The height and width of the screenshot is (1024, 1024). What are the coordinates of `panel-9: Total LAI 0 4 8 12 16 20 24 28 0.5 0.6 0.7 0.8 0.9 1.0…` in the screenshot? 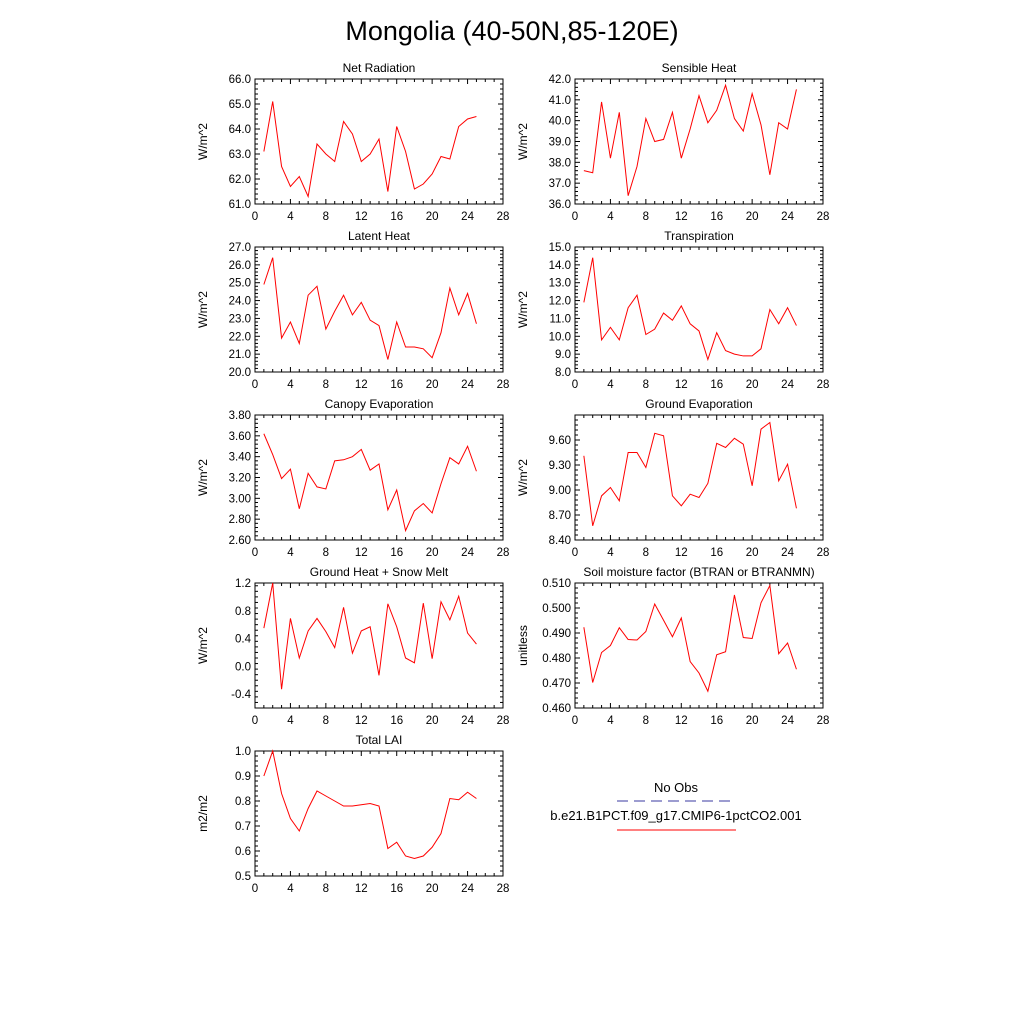 It's located at (352, 814).